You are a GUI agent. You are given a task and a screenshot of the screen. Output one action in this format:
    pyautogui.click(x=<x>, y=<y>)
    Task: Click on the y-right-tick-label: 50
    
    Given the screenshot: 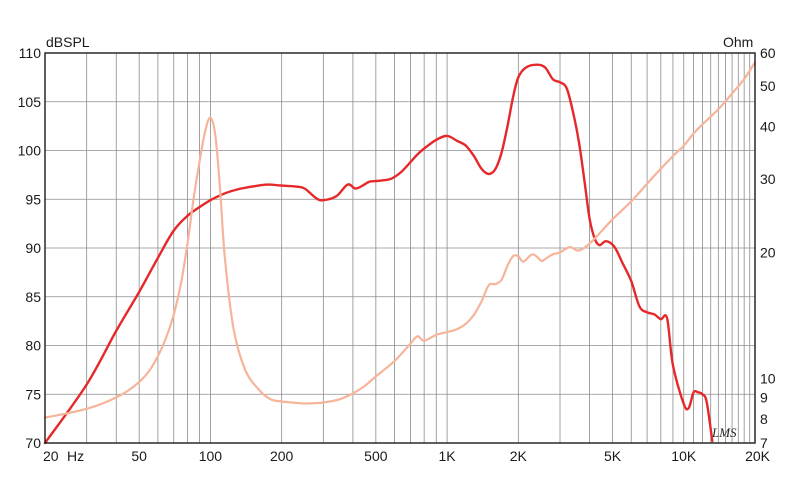 What is the action you would take?
    pyautogui.click(x=768, y=86)
    